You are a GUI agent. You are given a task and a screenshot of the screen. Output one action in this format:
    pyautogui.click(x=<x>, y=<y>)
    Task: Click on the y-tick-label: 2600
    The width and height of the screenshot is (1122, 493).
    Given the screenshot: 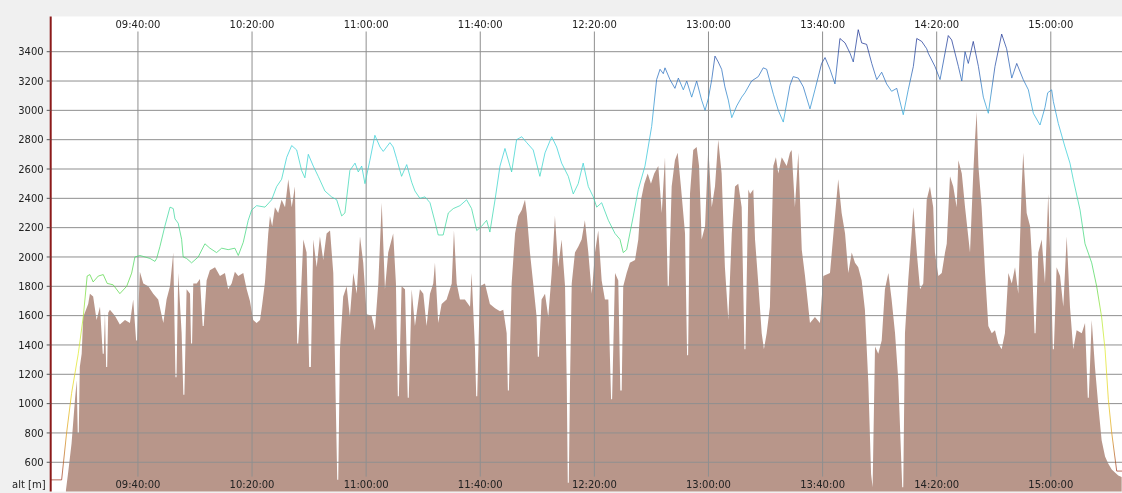 What is the action you would take?
    pyautogui.click(x=31, y=169)
    